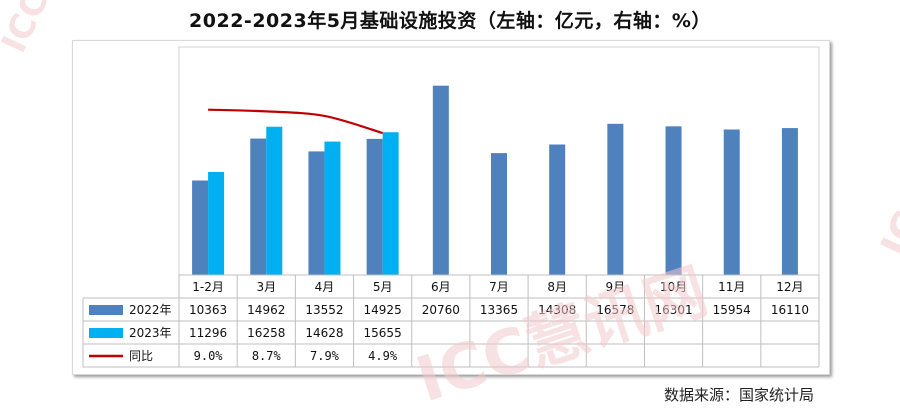 This screenshot has width=900, height=419. What do you see at coordinates (267, 356) in the screenshot?
I see `data-label: 8.7%` at bounding box center [267, 356].